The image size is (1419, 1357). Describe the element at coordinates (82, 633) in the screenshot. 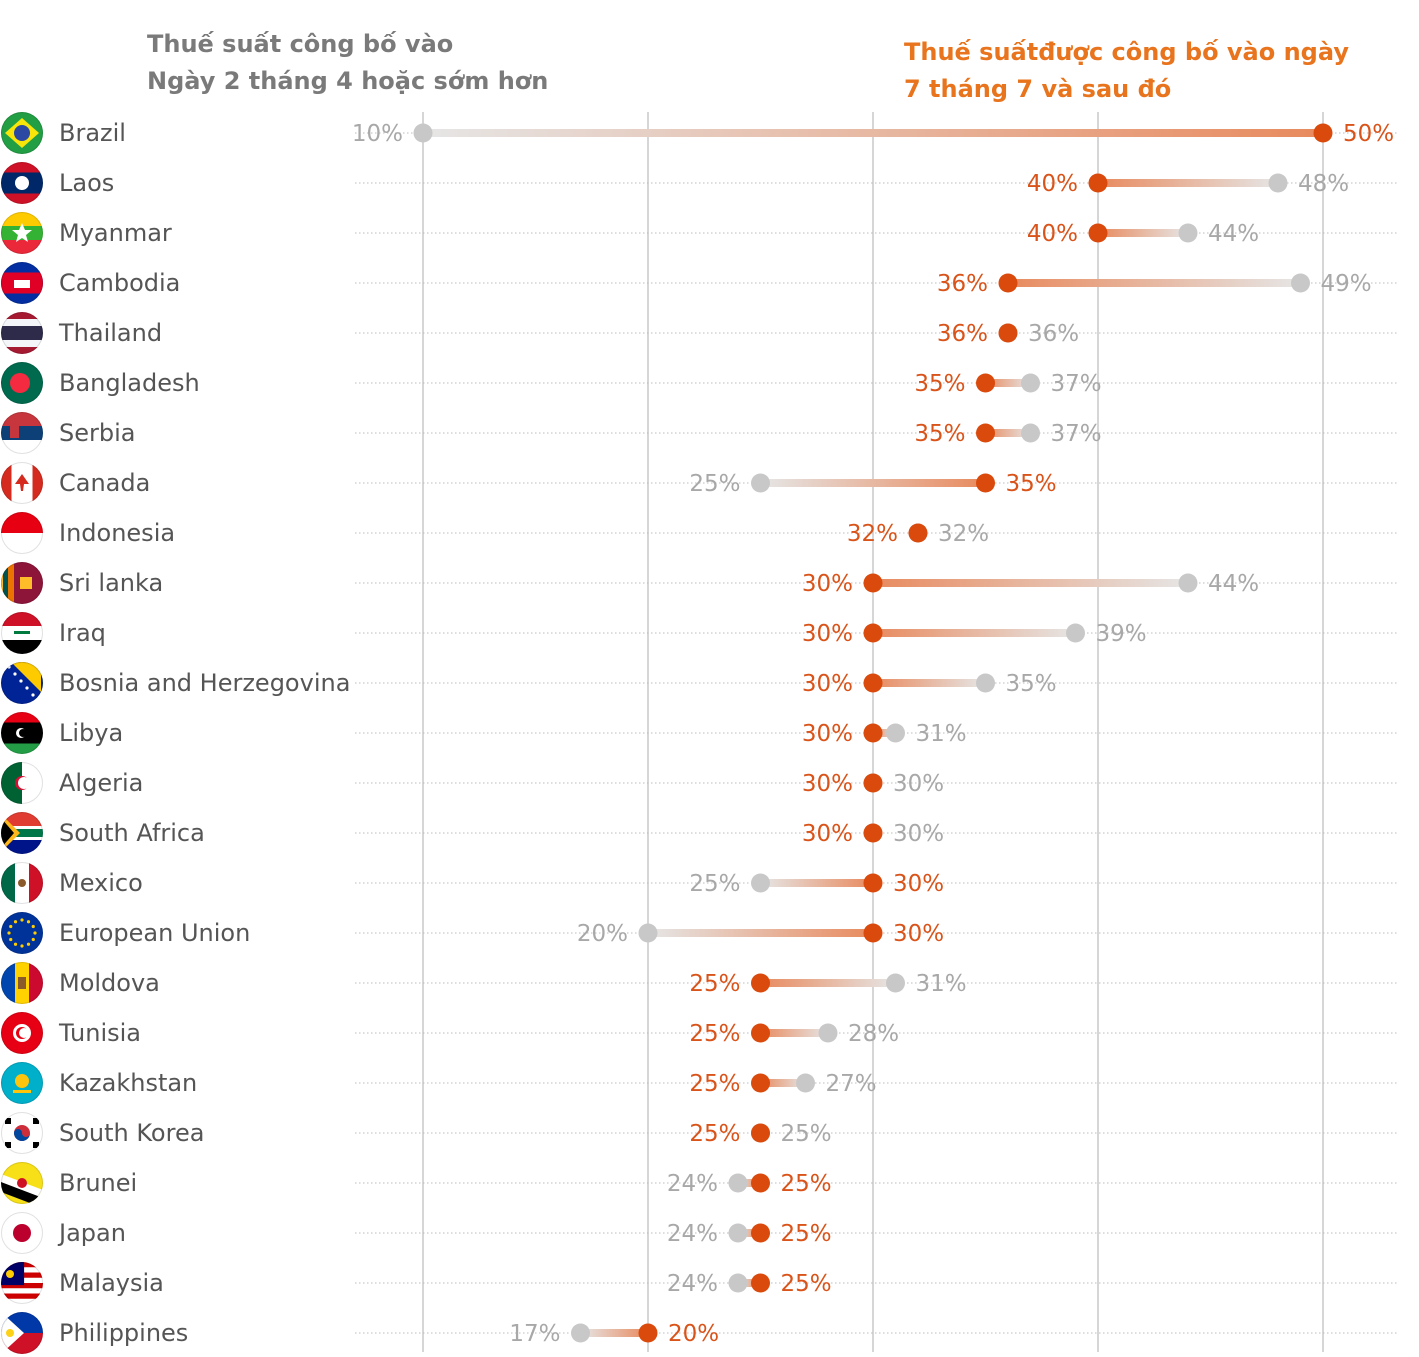

I see `country-label: Iraq` at that location.